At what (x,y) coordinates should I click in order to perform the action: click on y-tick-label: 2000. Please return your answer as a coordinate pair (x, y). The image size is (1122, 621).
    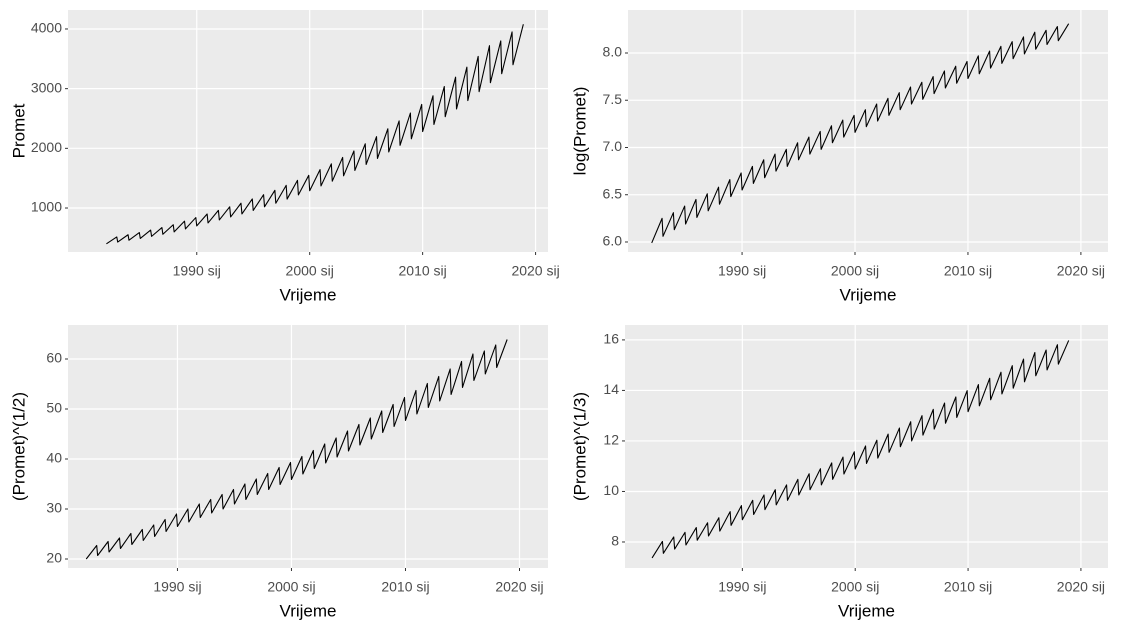
    Looking at the image, I should click on (46, 147).